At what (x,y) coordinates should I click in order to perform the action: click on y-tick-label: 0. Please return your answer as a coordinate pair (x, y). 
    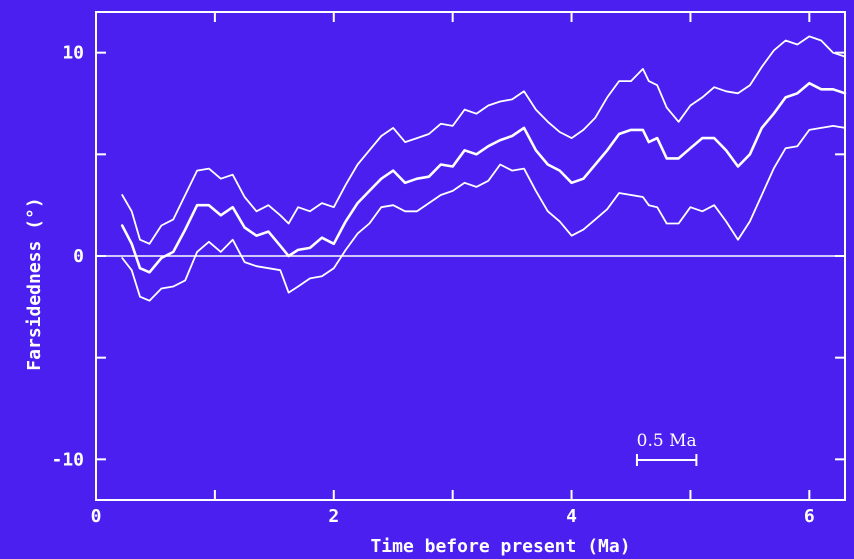
    Looking at the image, I should click on (78, 256).